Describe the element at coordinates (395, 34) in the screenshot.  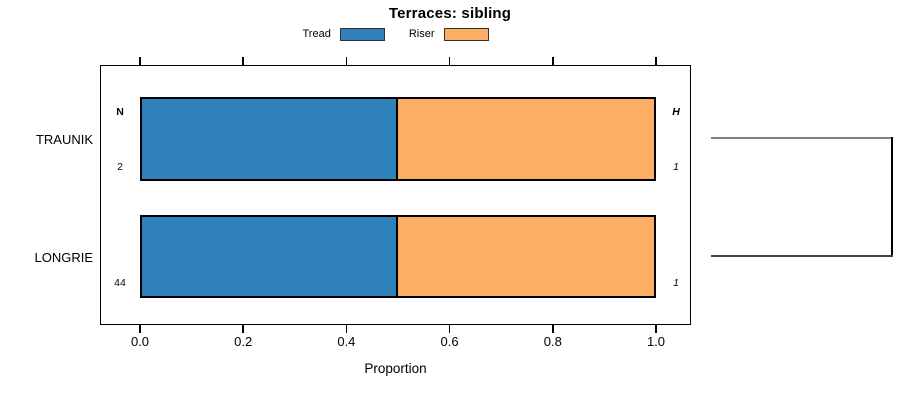
I see `legend: Tread Riser` at that location.